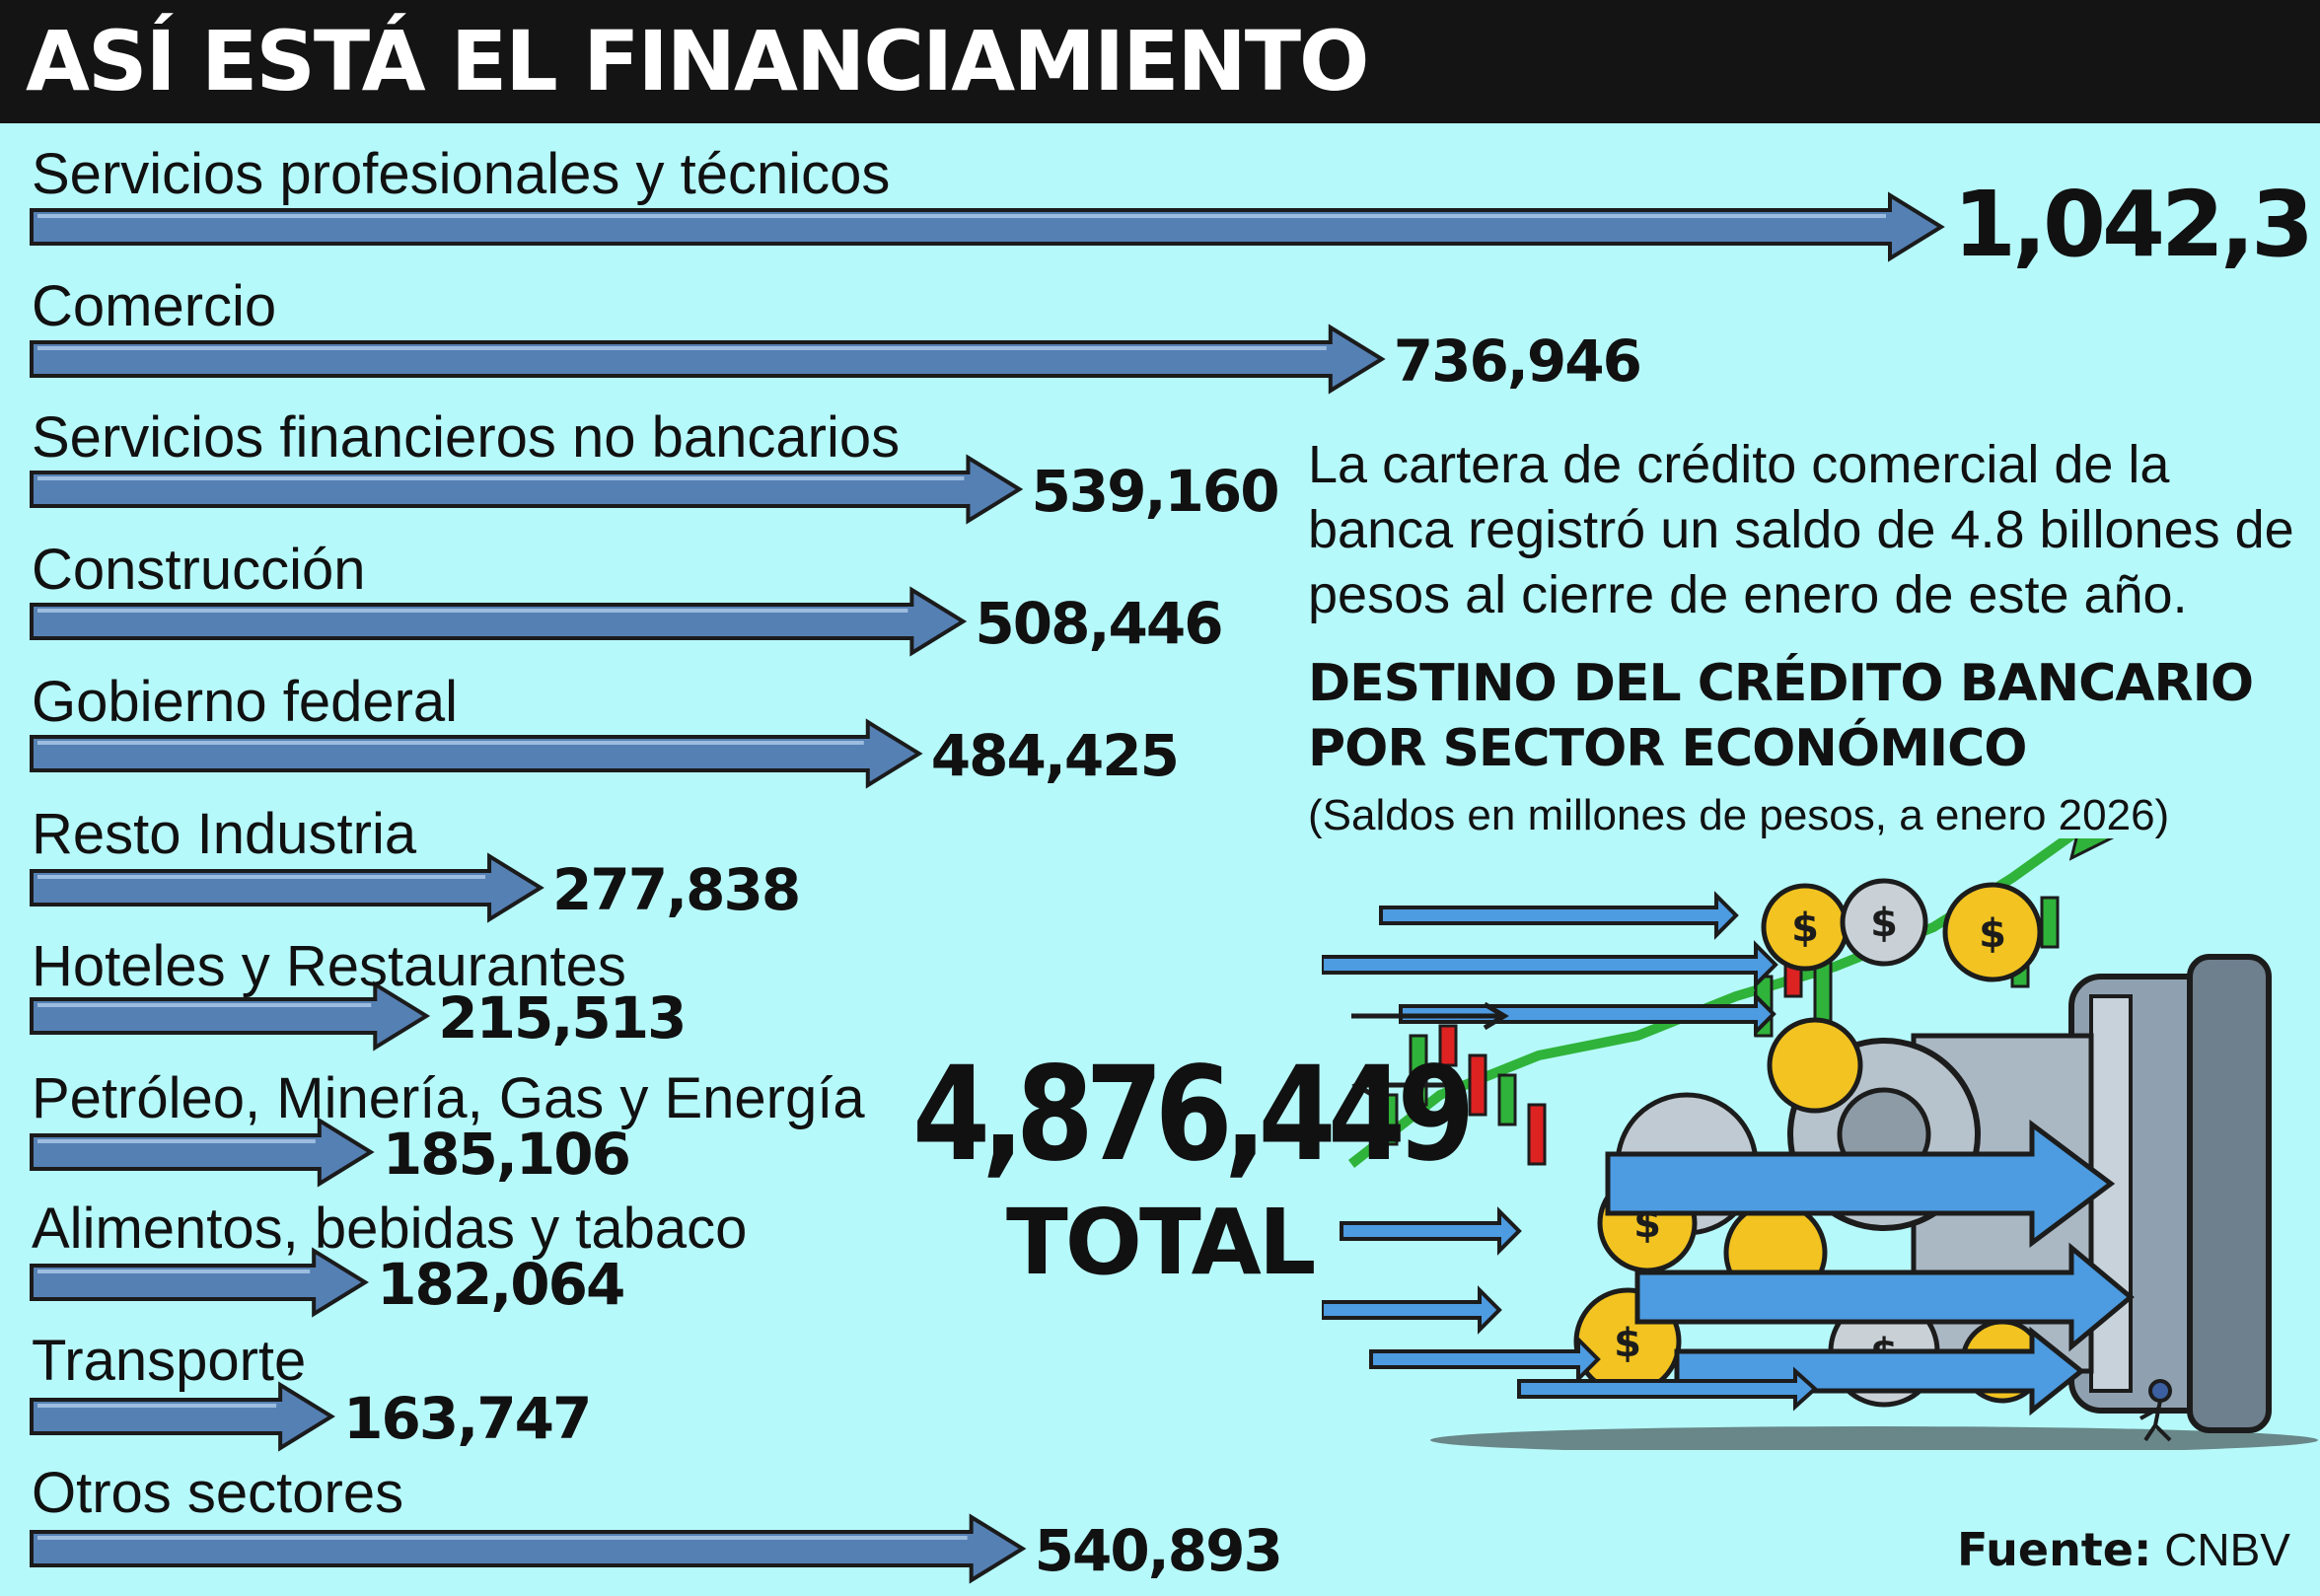 The image size is (2320, 1596). What do you see at coordinates (1158, 1550) in the screenshot?
I see `bar-value-10: 540,893` at bounding box center [1158, 1550].